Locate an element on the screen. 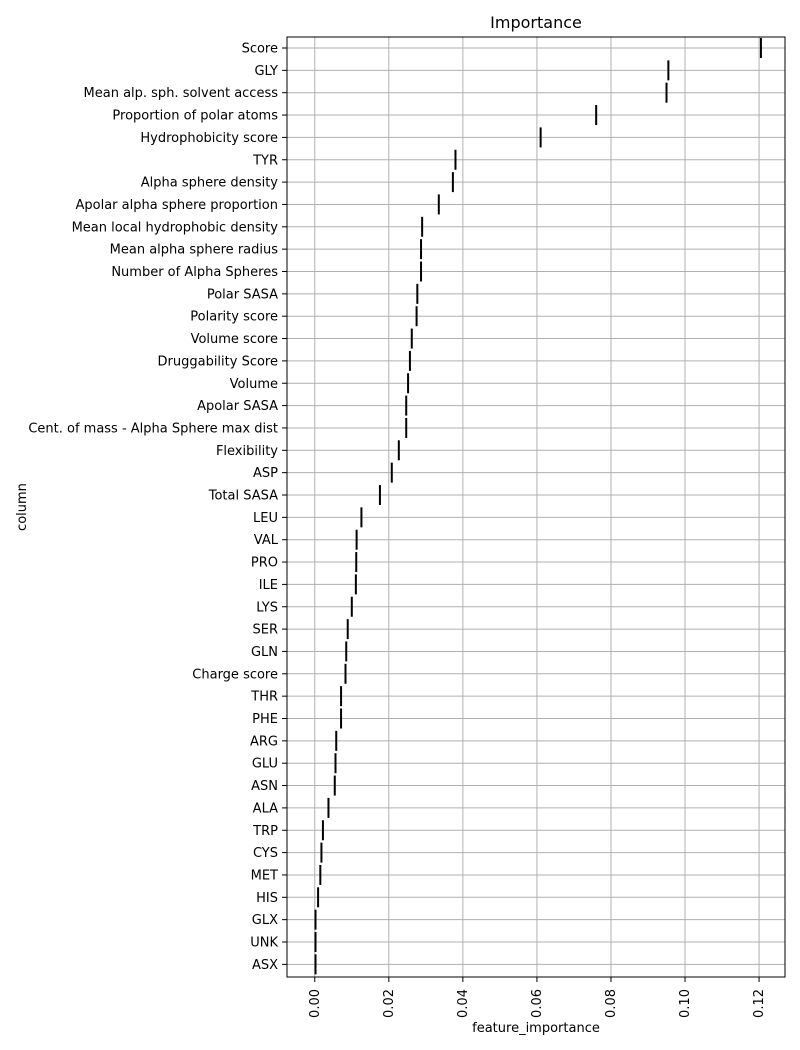 The image size is (800, 1050). y-tick-label: UNK is located at coordinates (264, 943).